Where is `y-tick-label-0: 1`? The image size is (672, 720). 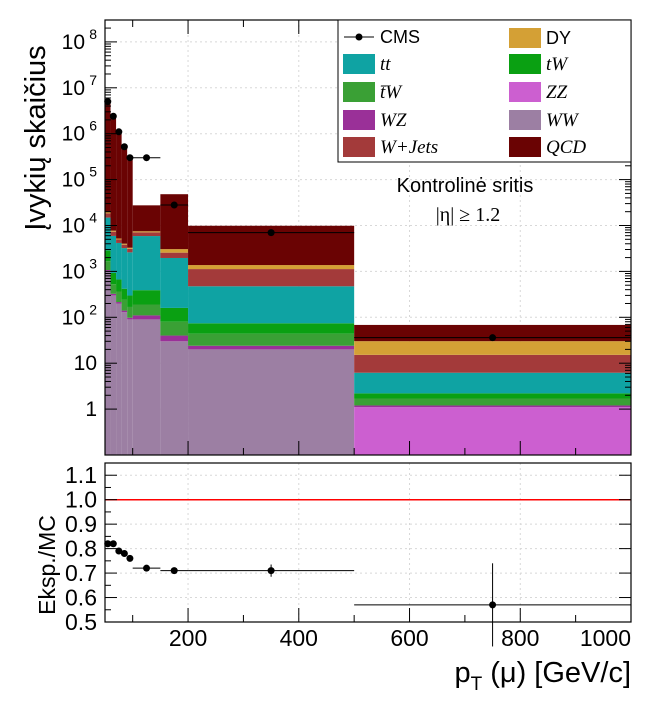
y-tick-label-0: 1 is located at coordinates (91, 409).